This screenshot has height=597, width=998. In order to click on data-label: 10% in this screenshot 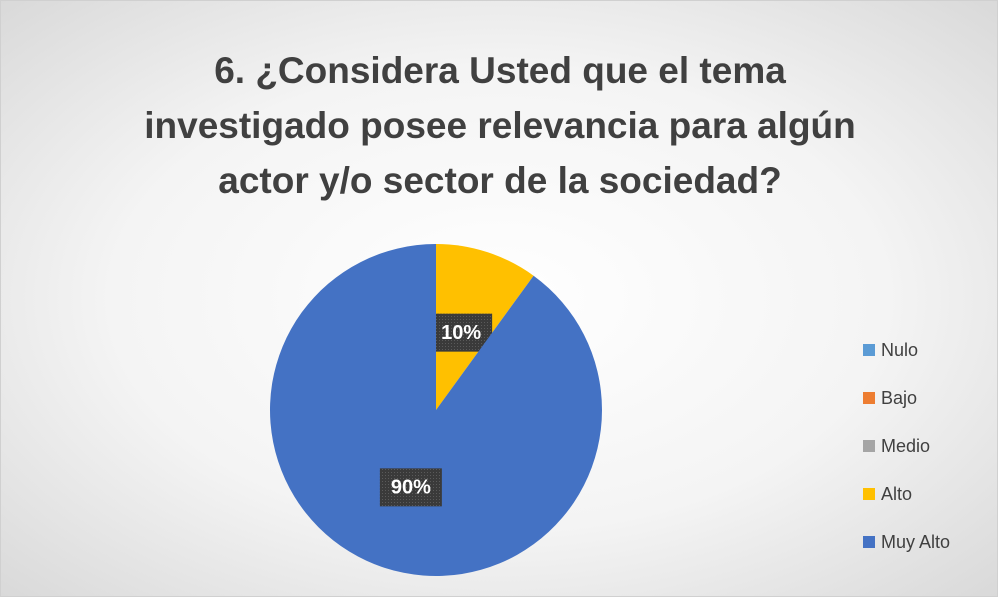, I will do `click(461, 333)`.